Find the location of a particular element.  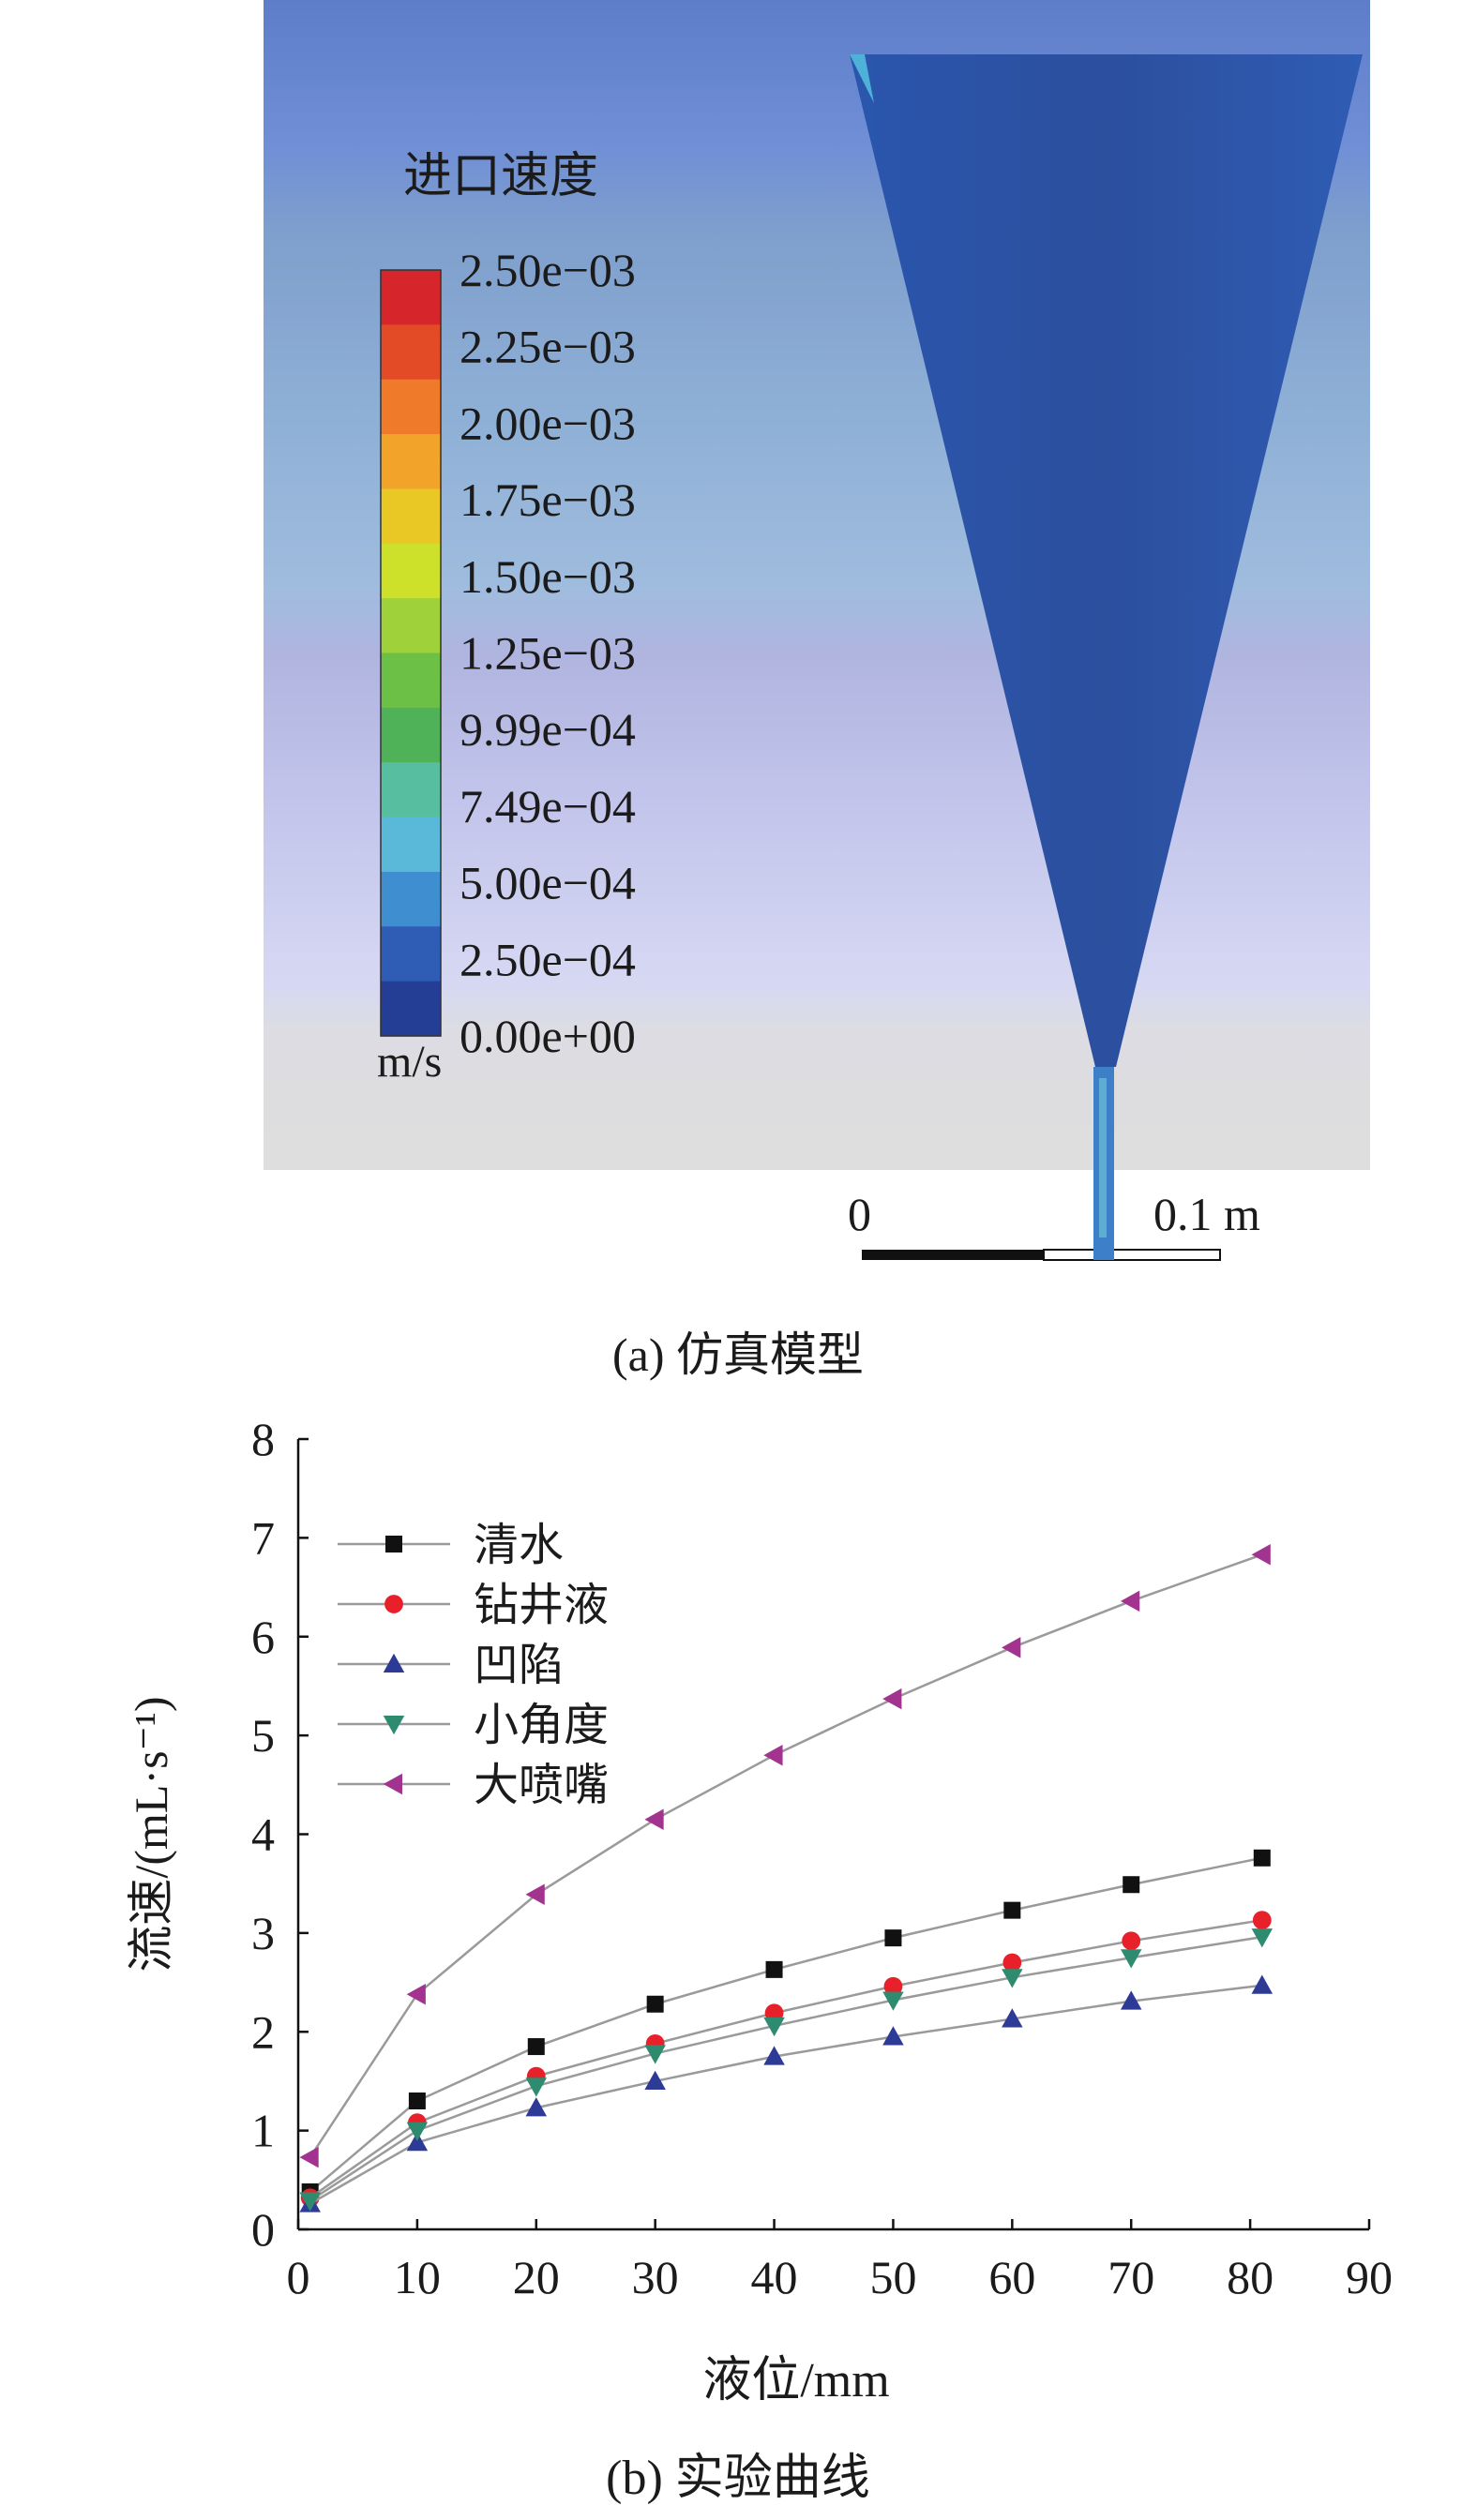

x-axis-label: 液位/mm is located at coordinates (795, 2381).